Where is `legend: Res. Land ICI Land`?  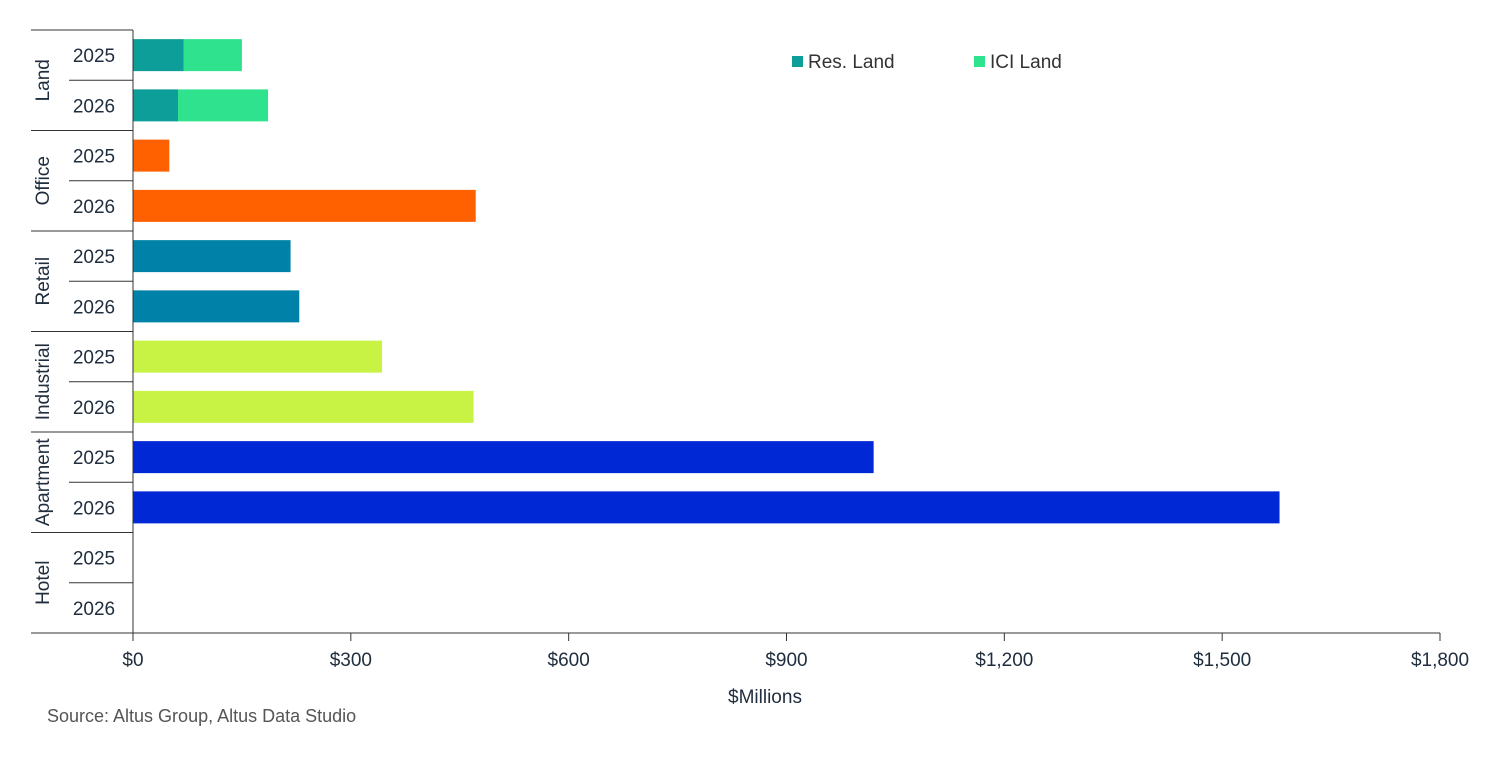 legend: Res. Land ICI Land is located at coordinates (927, 62).